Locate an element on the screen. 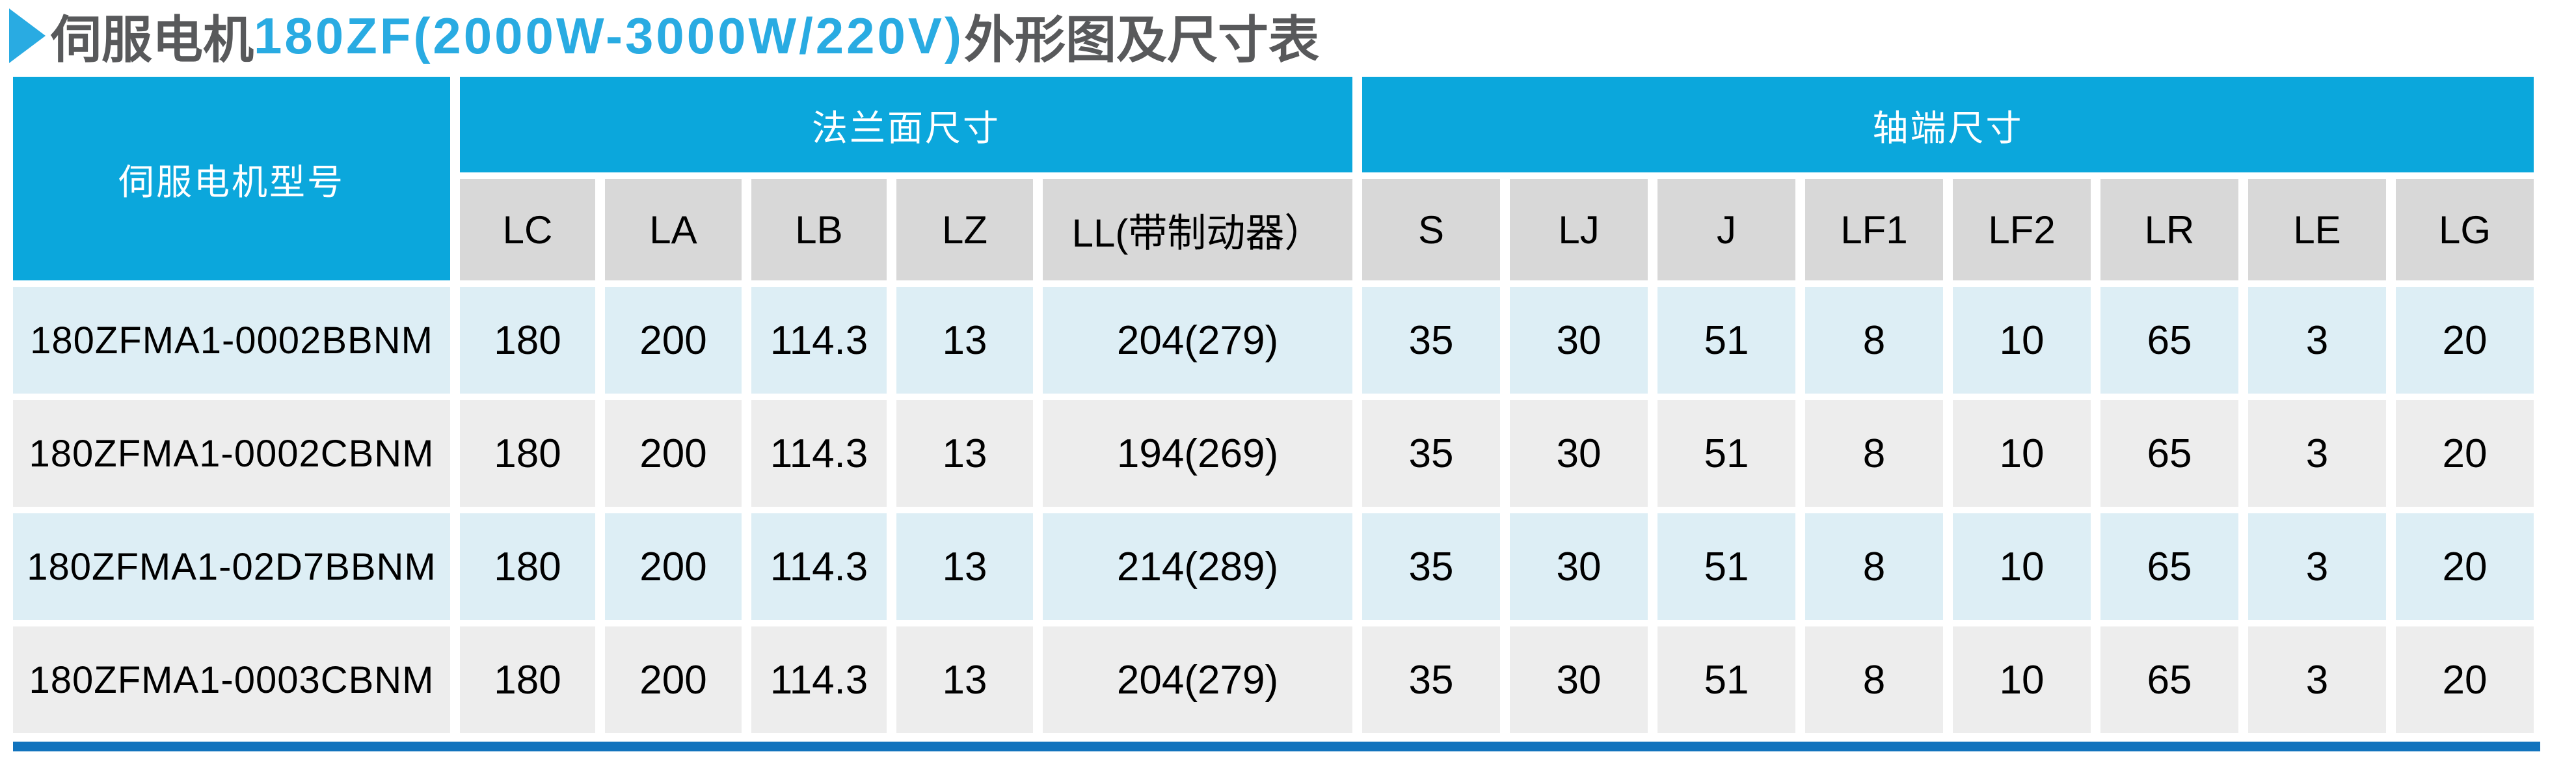 This screenshot has height=767, width=2576. subheader-lg: LG is located at coordinates (2465, 229).